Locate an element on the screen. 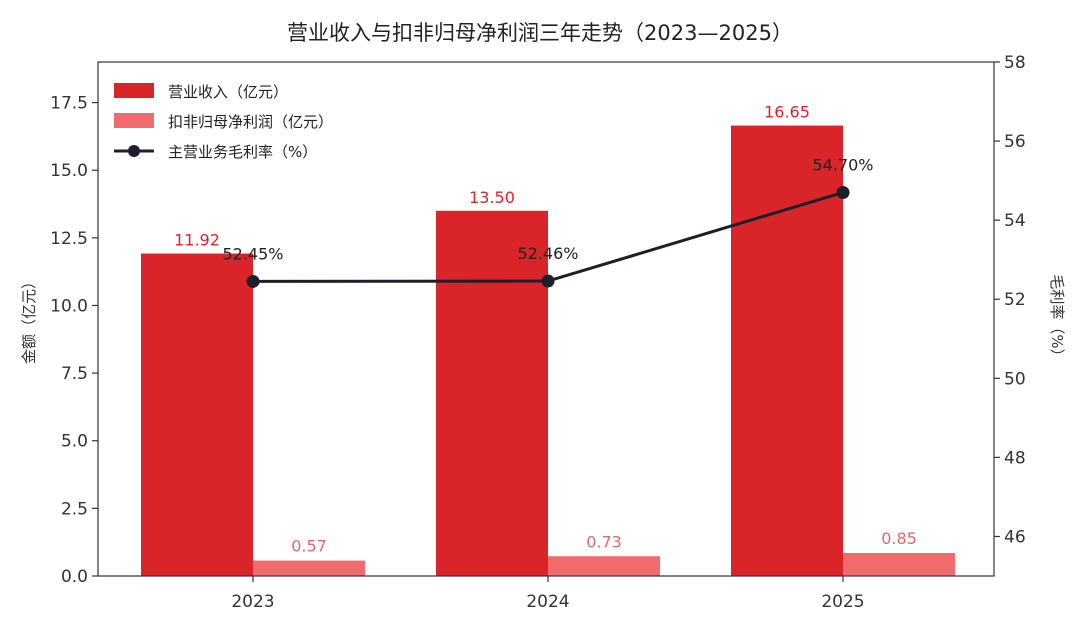 Image resolution: width=1080 pixels, height=630 pixels. label-gross-margin-2025: 54.70% is located at coordinates (842, 164).